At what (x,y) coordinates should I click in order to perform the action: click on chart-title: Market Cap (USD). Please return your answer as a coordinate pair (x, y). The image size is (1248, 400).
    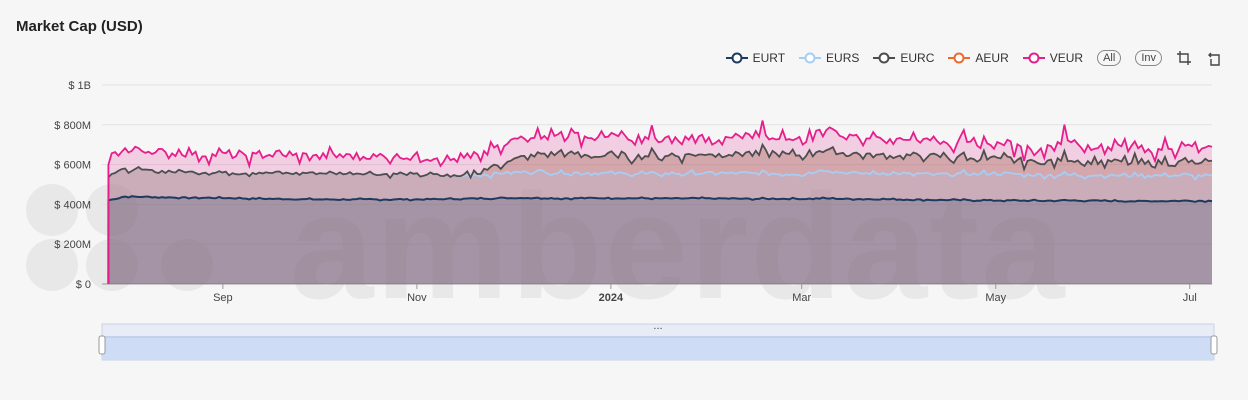
    Looking at the image, I should click on (79, 26).